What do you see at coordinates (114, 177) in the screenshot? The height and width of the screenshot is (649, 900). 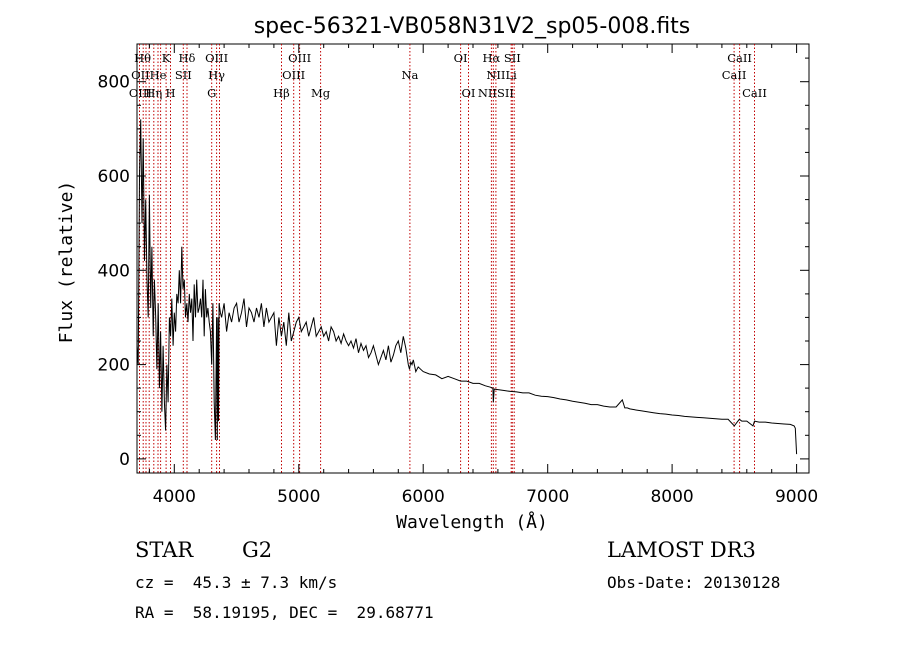 I see `y-tick-label-3: 600` at bounding box center [114, 177].